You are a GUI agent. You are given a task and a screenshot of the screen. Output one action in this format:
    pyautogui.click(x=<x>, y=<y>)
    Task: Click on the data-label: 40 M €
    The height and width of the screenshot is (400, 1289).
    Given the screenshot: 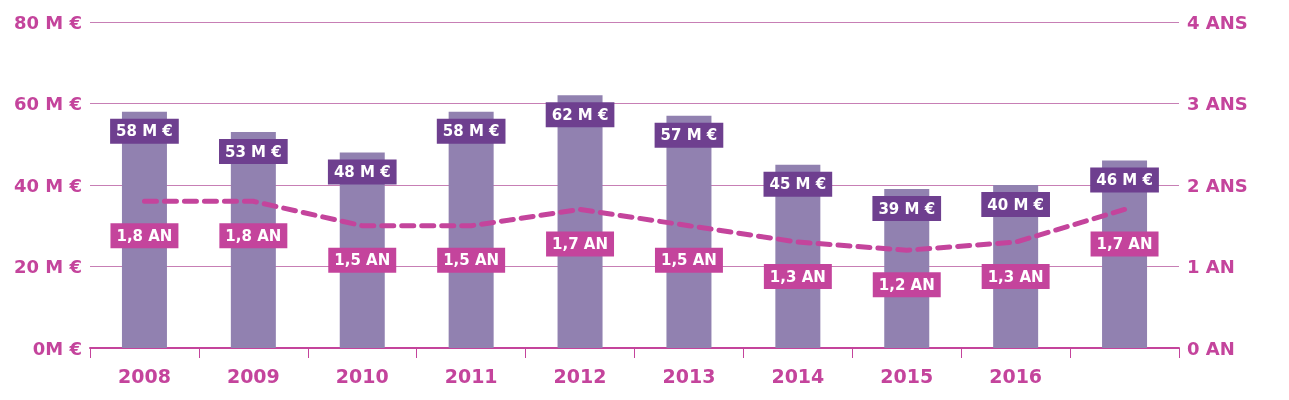 What is the action you would take?
    pyautogui.click(x=1015, y=204)
    